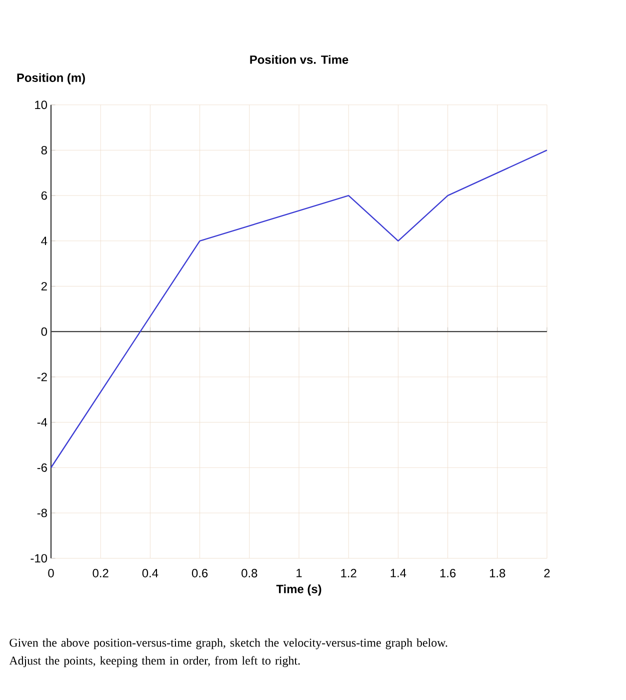  I want to click on x-tick-label: 0.8, so click(249, 573).